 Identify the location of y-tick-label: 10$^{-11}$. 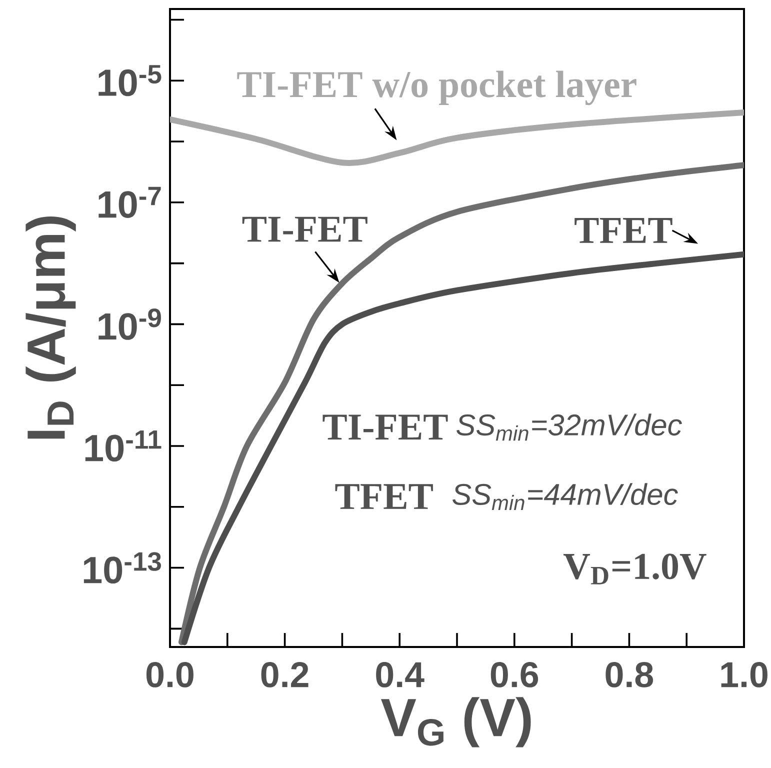
(123, 446).